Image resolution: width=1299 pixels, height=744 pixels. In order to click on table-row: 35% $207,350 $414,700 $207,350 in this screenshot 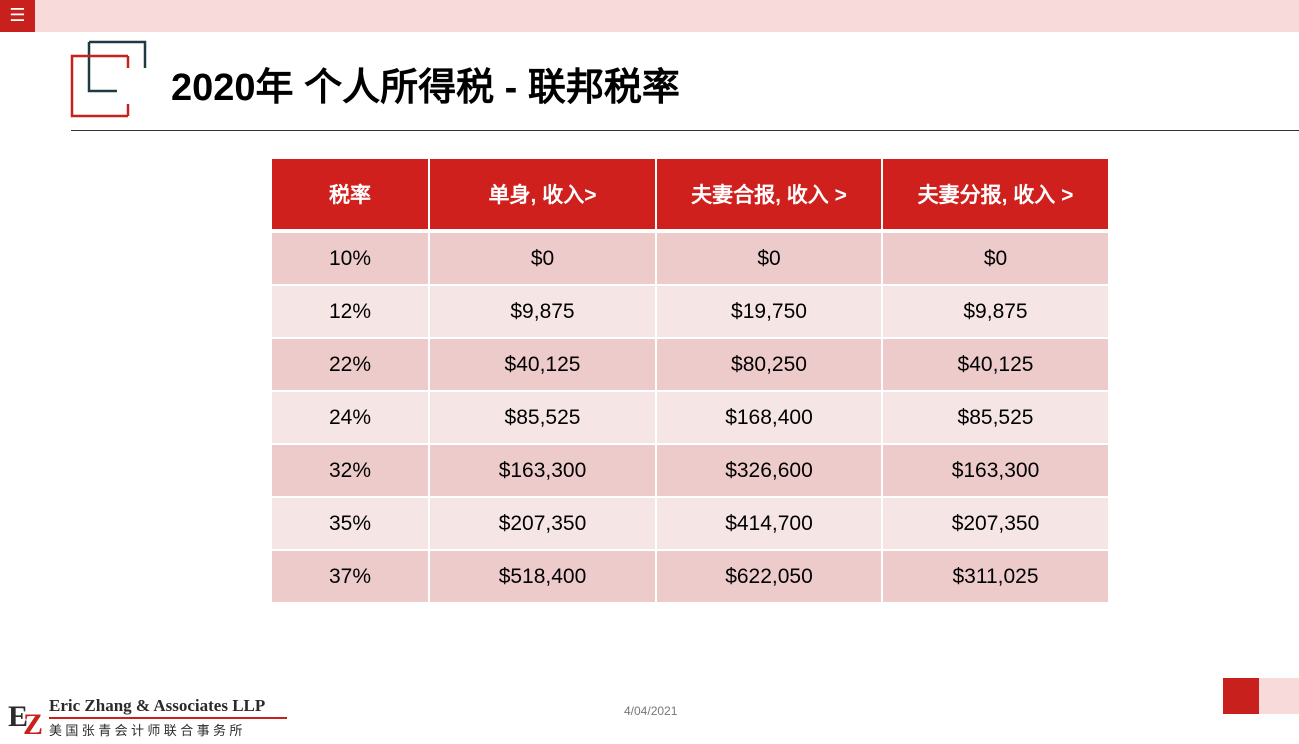, I will do `click(690, 523)`.